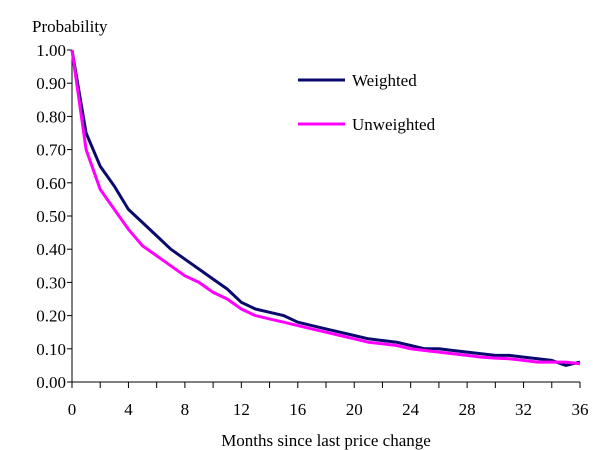  What do you see at coordinates (51, 116) in the screenshot?
I see `y-tick-label: 0.80` at bounding box center [51, 116].